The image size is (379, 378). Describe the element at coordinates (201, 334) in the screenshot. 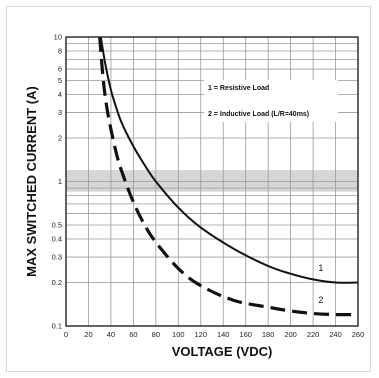

I see `x-tick-label: 120` at that location.